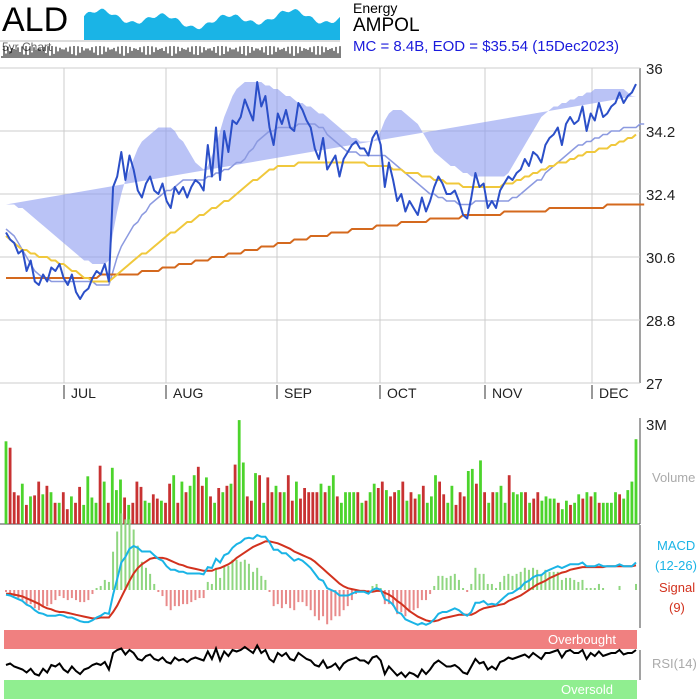 The width and height of the screenshot is (700, 700). I want to click on sector-label: Energy, so click(375, 8).